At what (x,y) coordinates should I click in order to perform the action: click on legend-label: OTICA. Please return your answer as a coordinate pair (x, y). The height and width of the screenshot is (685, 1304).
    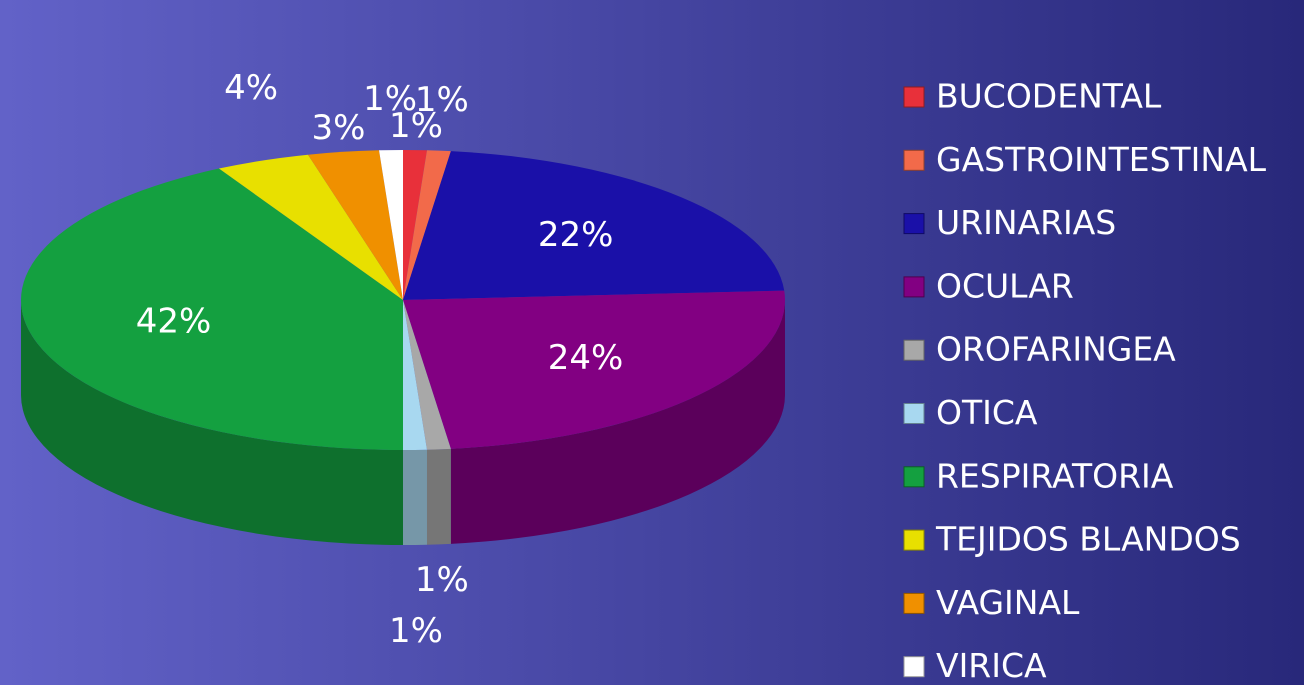
    Looking at the image, I should click on (987, 412).